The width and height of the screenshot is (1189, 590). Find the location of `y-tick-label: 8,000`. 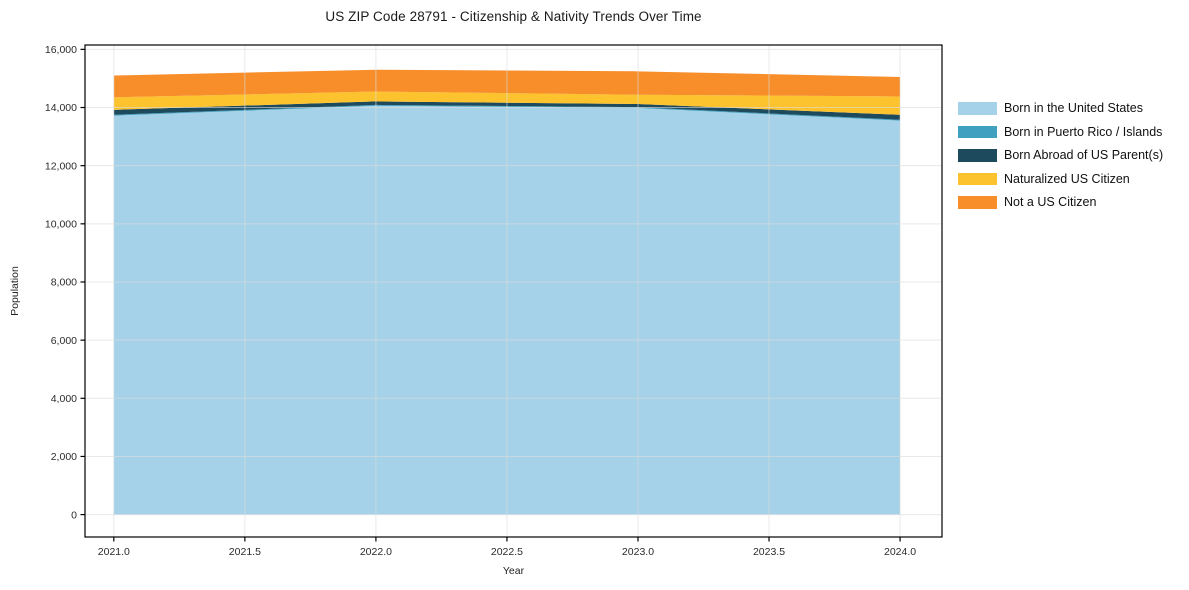

y-tick-label: 8,000 is located at coordinates (64, 283).